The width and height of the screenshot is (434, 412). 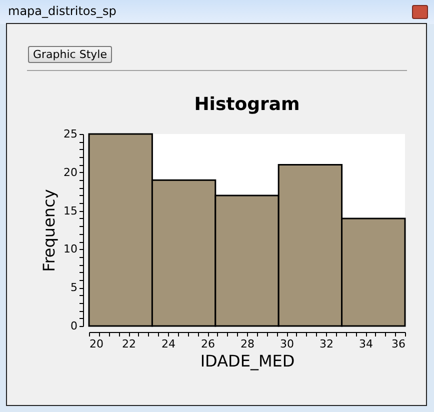 I want to click on x-tick-label: 22, so click(x=129, y=344).